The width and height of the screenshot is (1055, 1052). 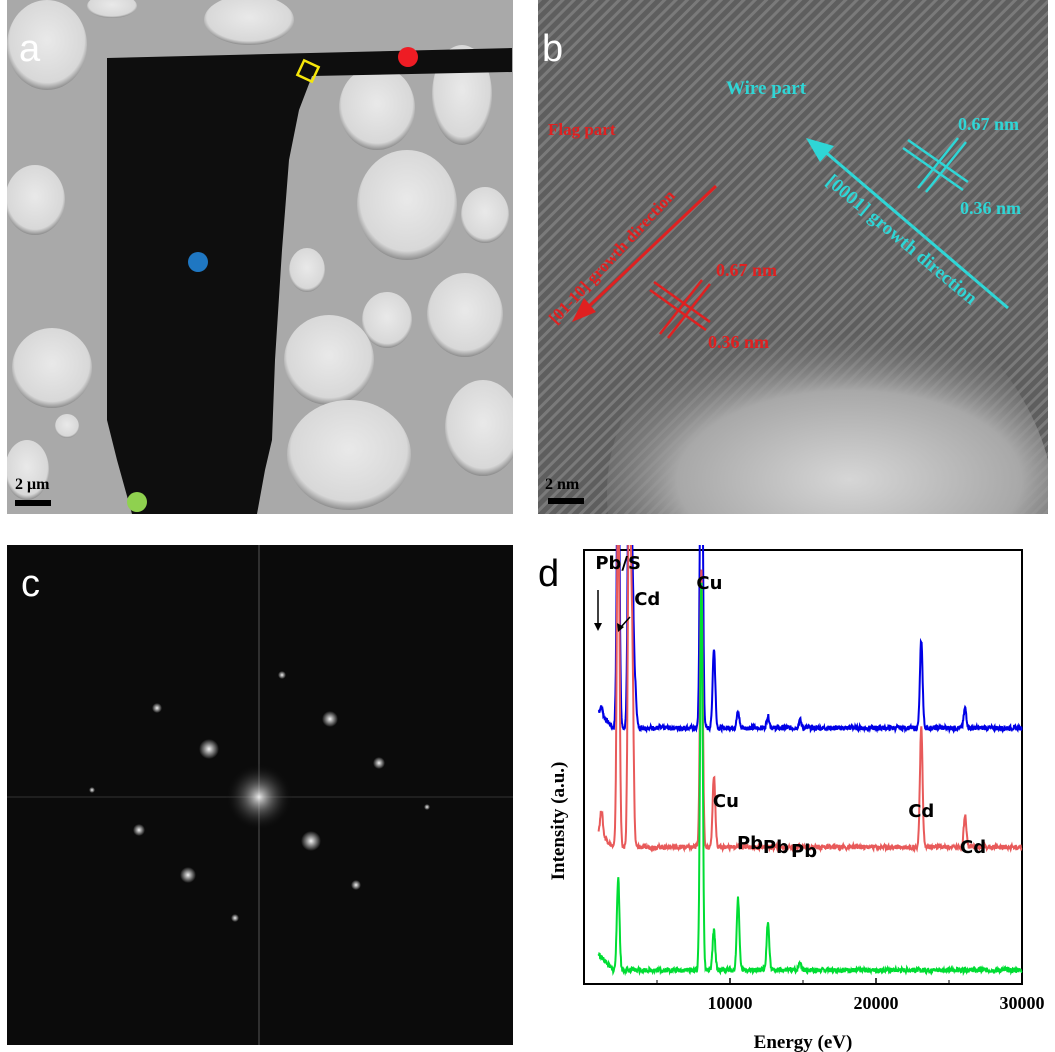 What do you see at coordinates (730, 1003) in the screenshot?
I see `x-tick-label: 10000` at bounding box center [730, 1003].